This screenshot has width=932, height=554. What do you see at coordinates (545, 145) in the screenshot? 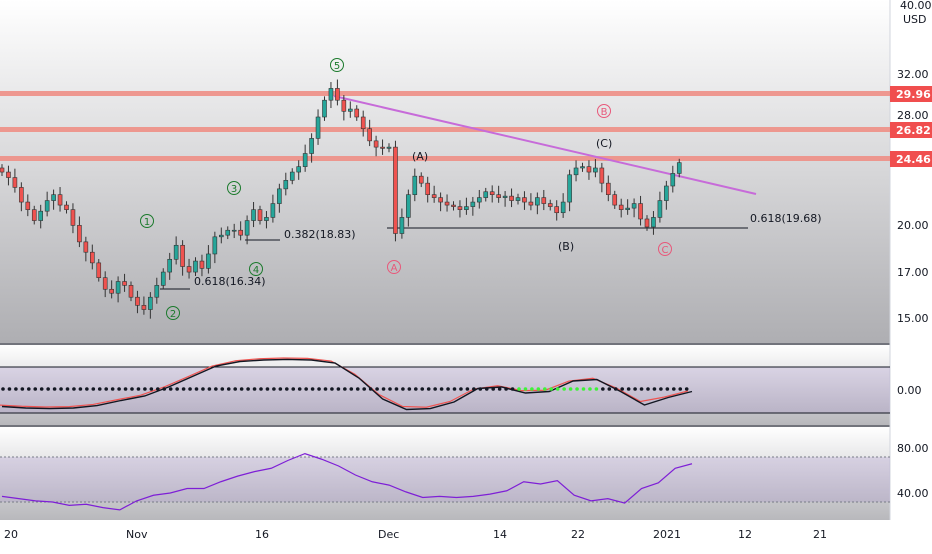
I see `downtrend-line` at bounding box center [545, 145].